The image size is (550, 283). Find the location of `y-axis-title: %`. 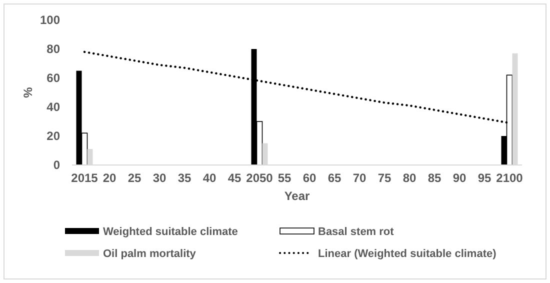

y-axis-title: % is located at coordinates (28, 92).